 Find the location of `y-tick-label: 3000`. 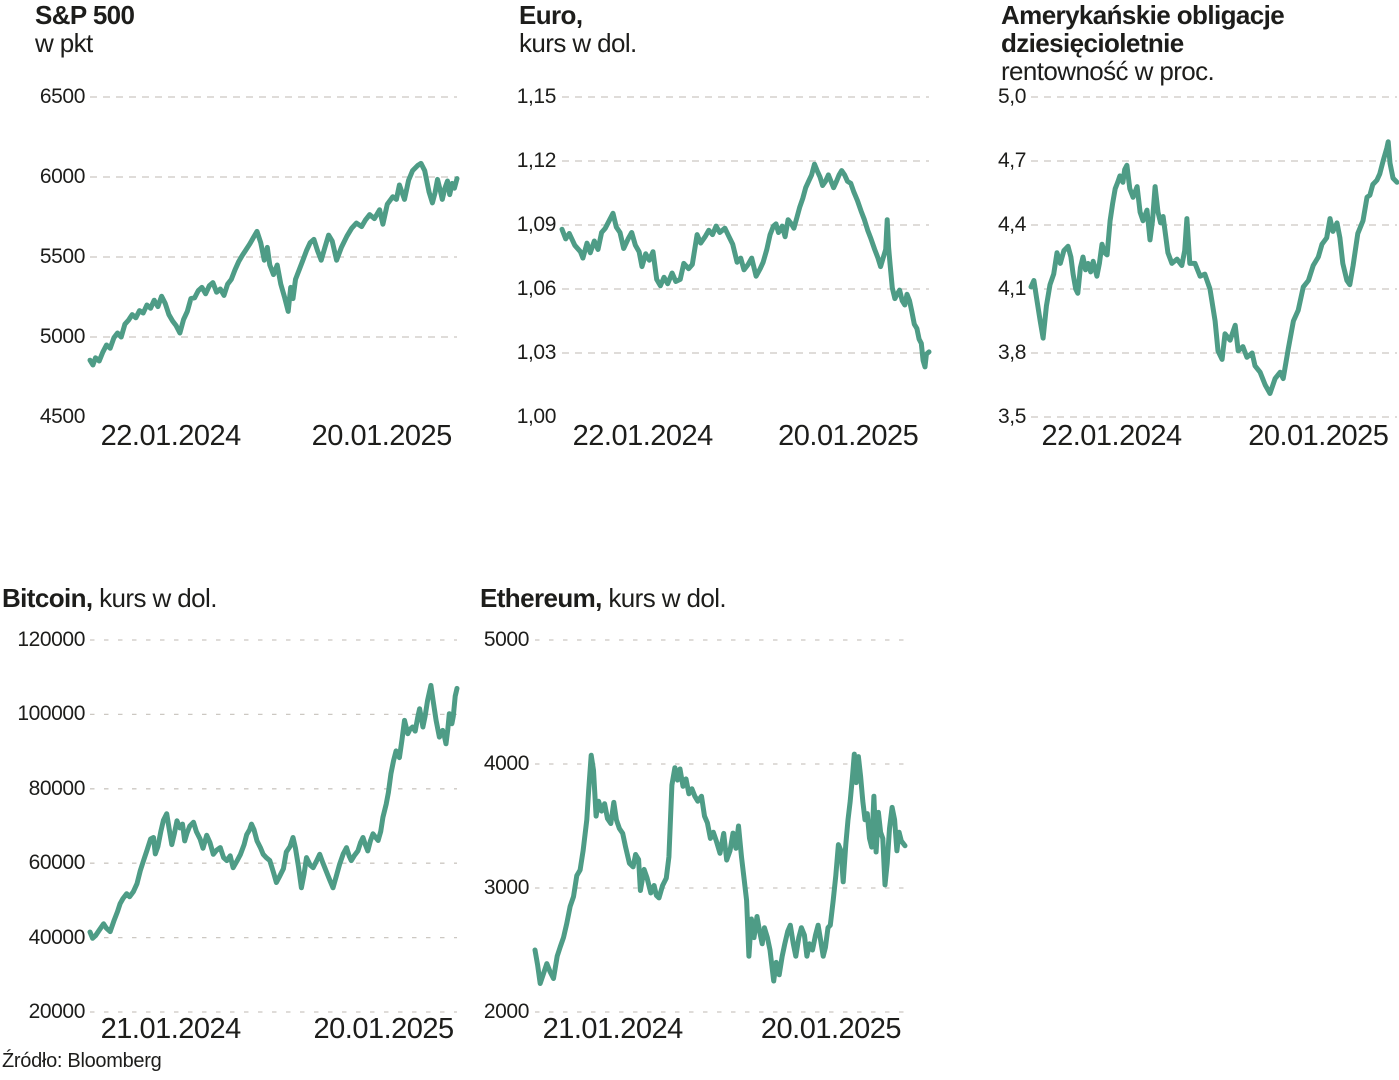

y-tick-label: 3000 is located at coordinates (506, 887).